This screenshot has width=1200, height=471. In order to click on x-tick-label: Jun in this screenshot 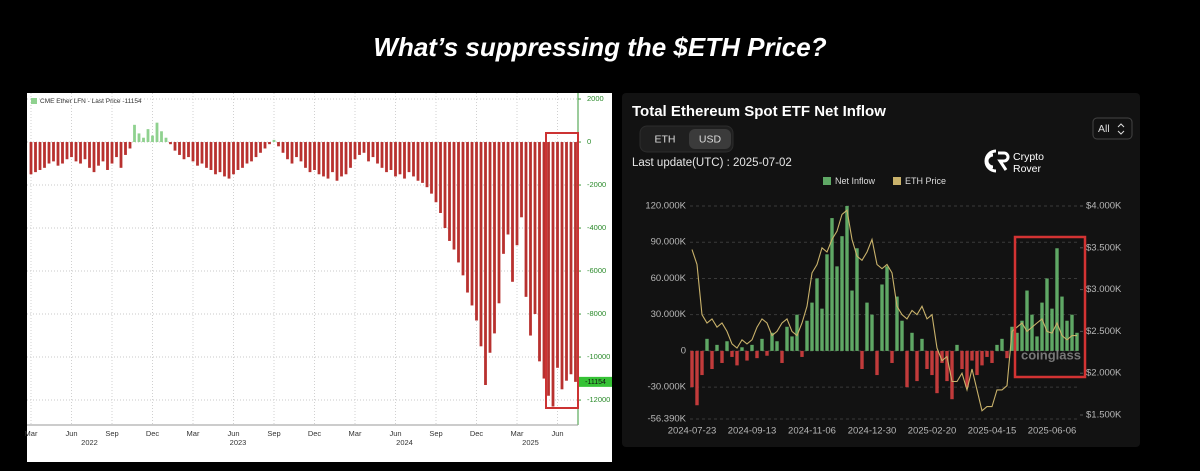, I will do `click(395, 433)`.